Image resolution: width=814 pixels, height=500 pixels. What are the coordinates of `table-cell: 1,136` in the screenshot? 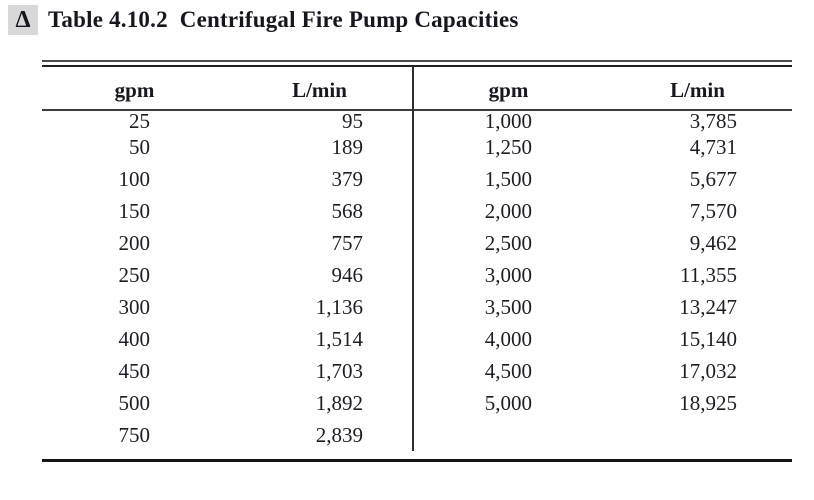 It's located at (339, 307).